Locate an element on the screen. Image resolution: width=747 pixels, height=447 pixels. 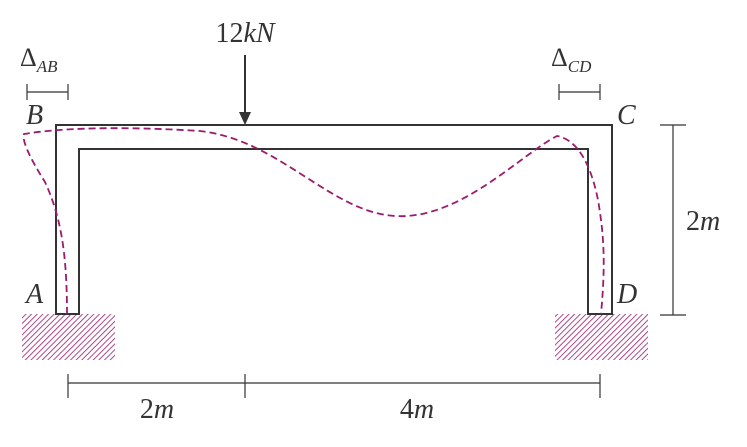
span-left-label: 2m is located at coordinates (157, 409).